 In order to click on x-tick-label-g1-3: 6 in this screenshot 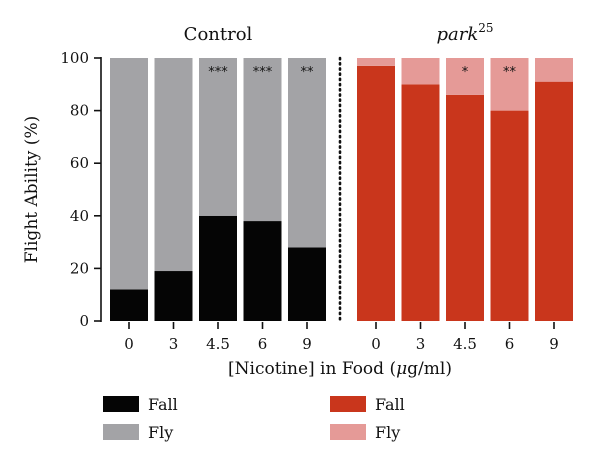, I will do `click(510, 344)`.